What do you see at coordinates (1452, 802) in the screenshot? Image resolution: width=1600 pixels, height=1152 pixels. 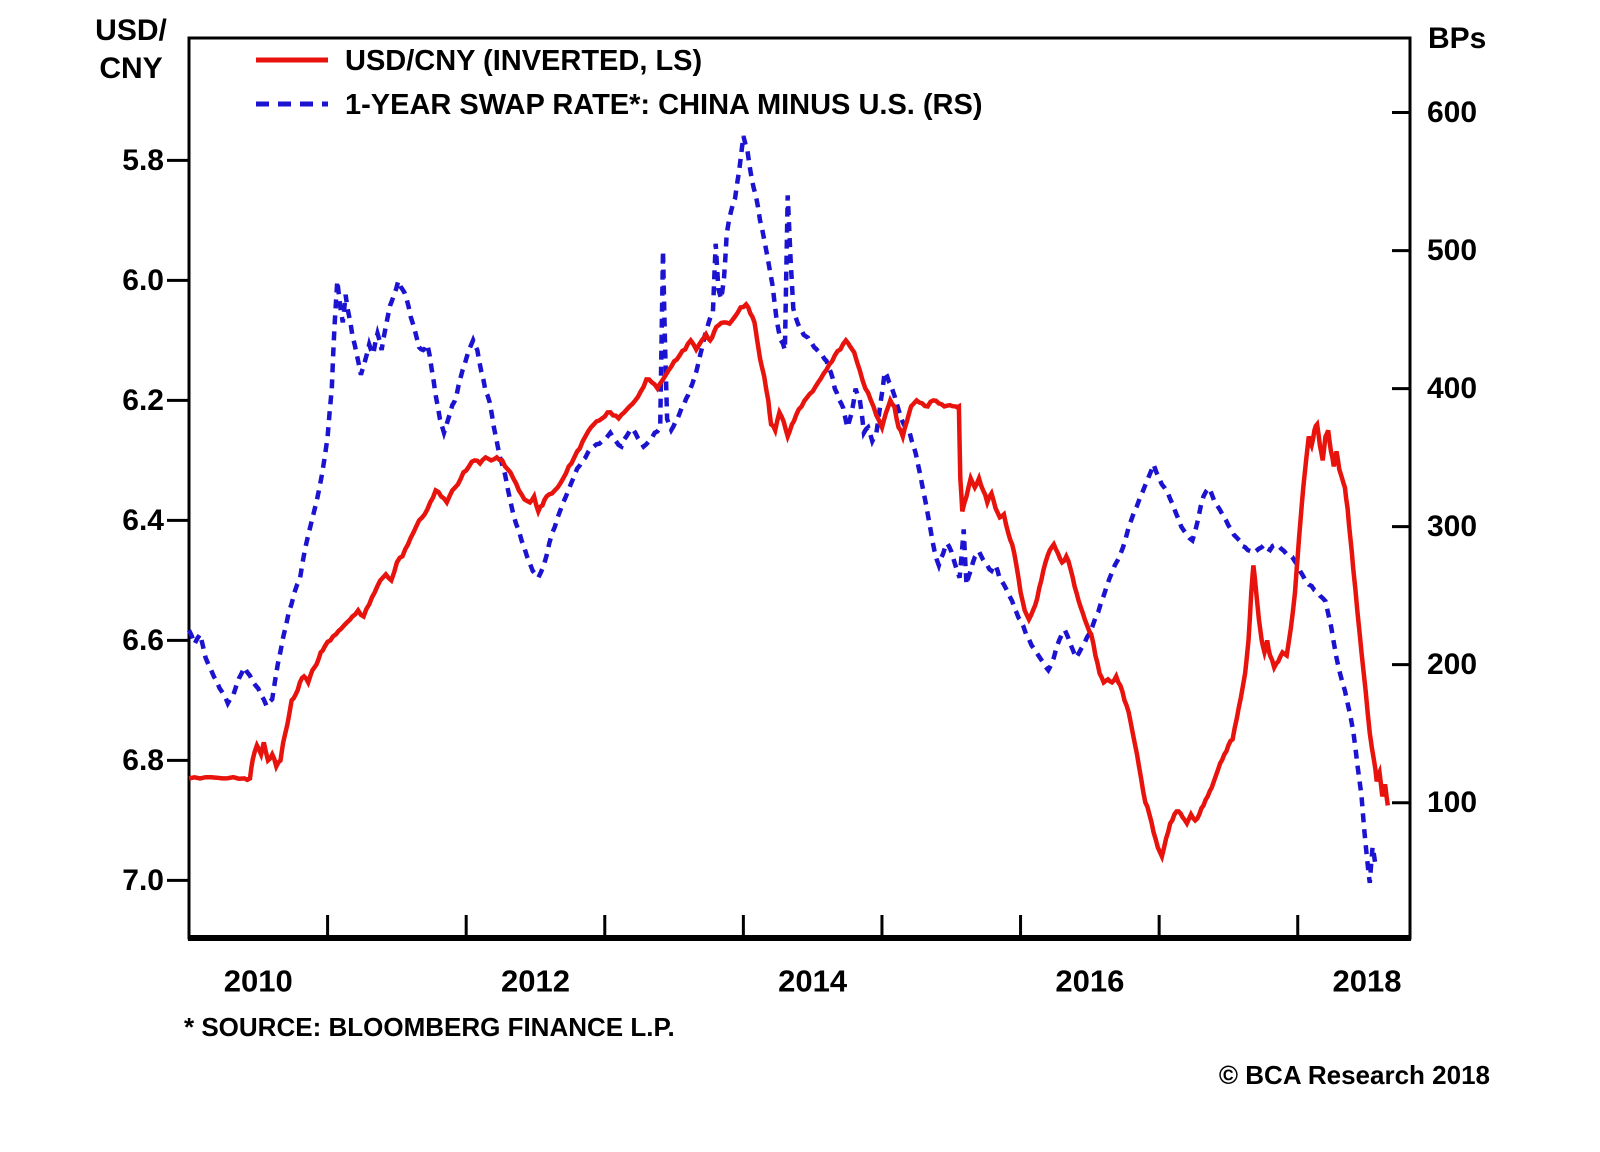 I see `y-right-tick-label: 100` at bounding box center [1452, 802].